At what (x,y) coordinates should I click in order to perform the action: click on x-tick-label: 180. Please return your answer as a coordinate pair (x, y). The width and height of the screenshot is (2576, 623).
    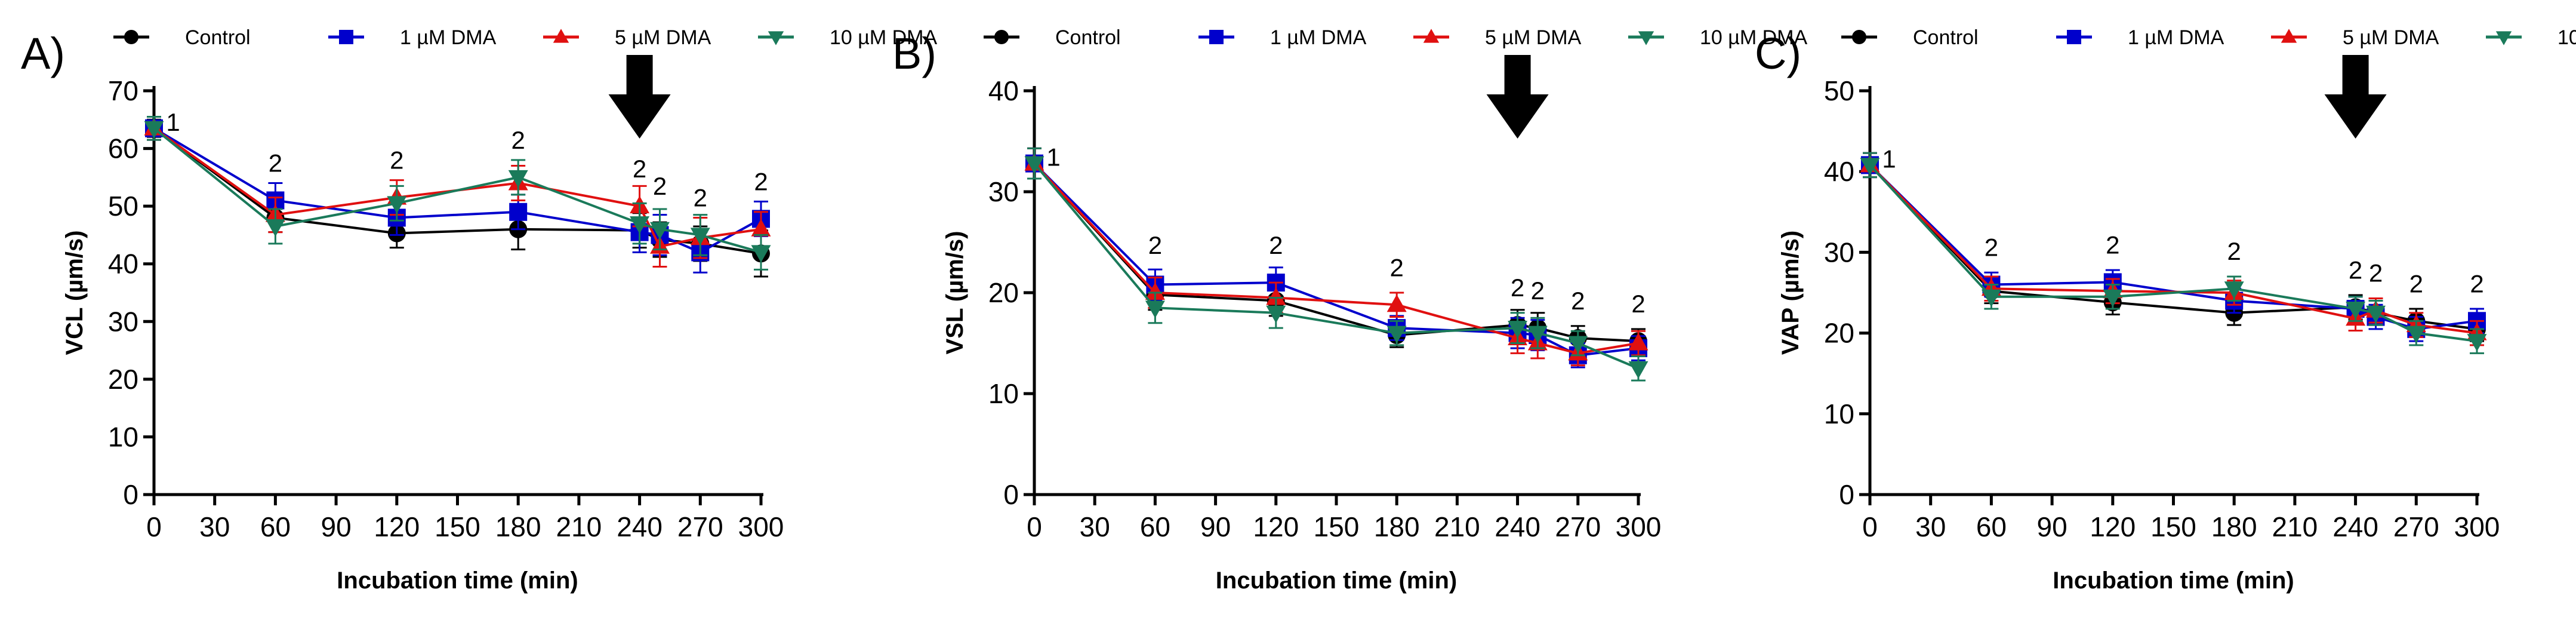
    Looking at the image, I should click on (1397, 527).